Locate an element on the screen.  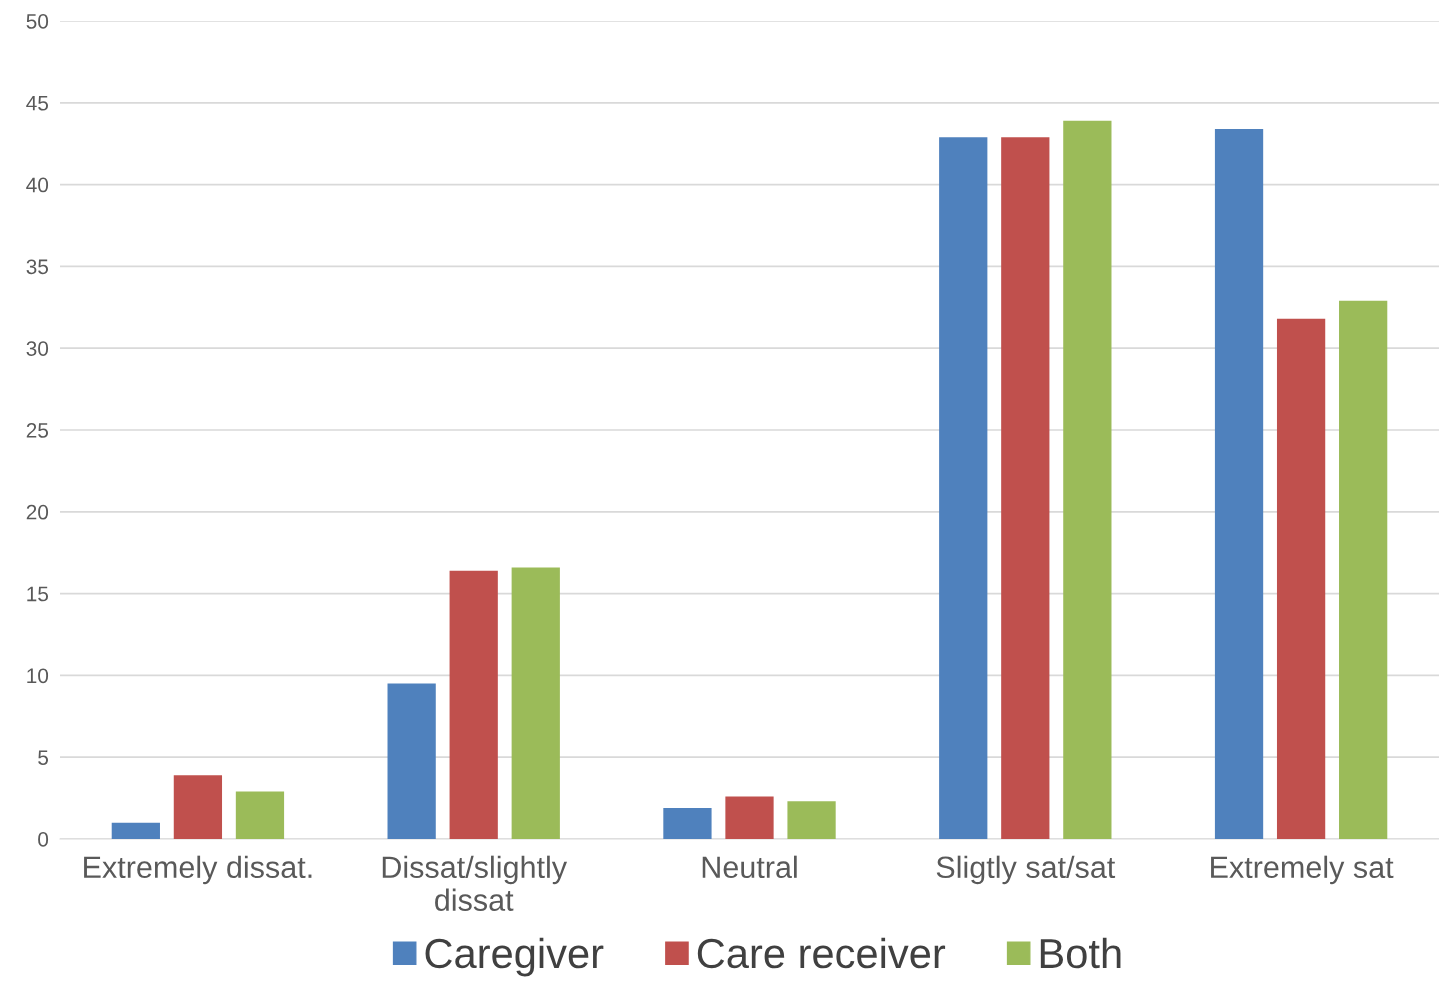
y-tick-label: 20 is located at coordinates (37, 512).